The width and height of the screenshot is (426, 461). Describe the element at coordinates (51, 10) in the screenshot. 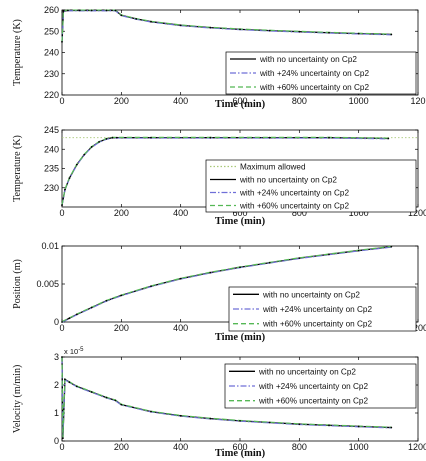

I see `y-tick-label: 260` at that location.